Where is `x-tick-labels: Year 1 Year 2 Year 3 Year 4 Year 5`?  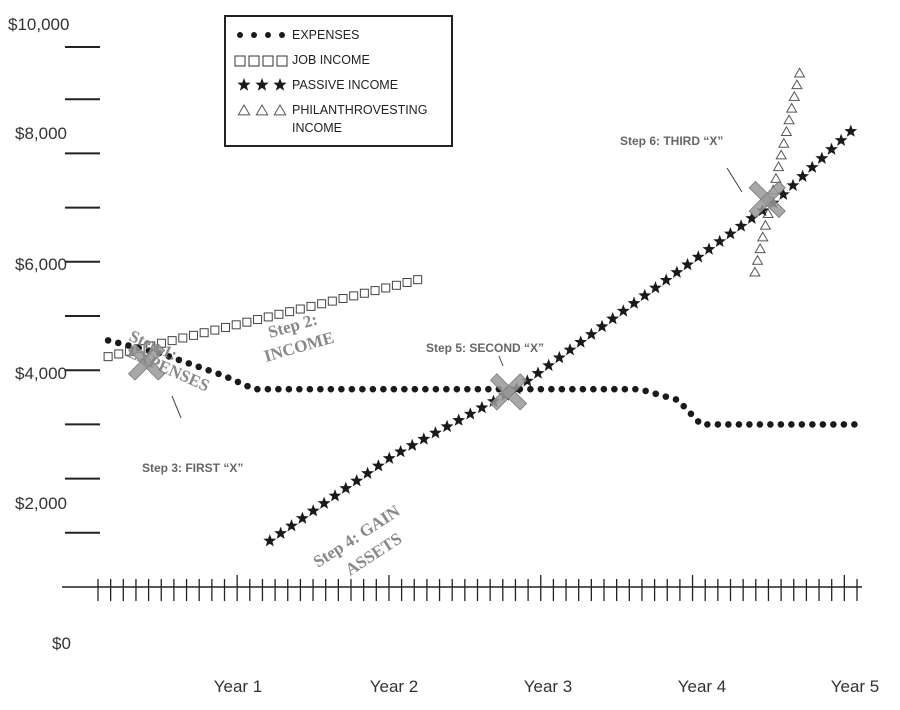
x-tick-labels: Year 1 Year 2 Year 3 Year 4 Year 5 is located at coordinates (547, 686).